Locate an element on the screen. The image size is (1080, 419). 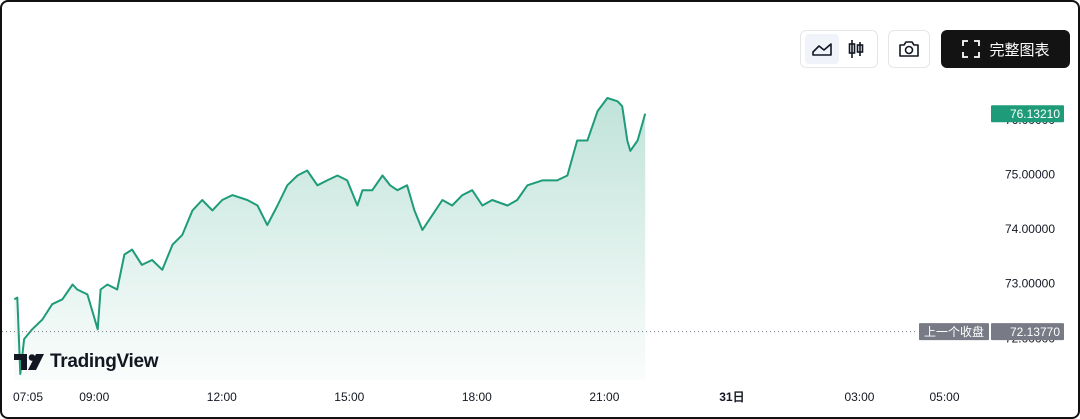
x-tick-label: 03:00 is located at coordinates (859, 397).